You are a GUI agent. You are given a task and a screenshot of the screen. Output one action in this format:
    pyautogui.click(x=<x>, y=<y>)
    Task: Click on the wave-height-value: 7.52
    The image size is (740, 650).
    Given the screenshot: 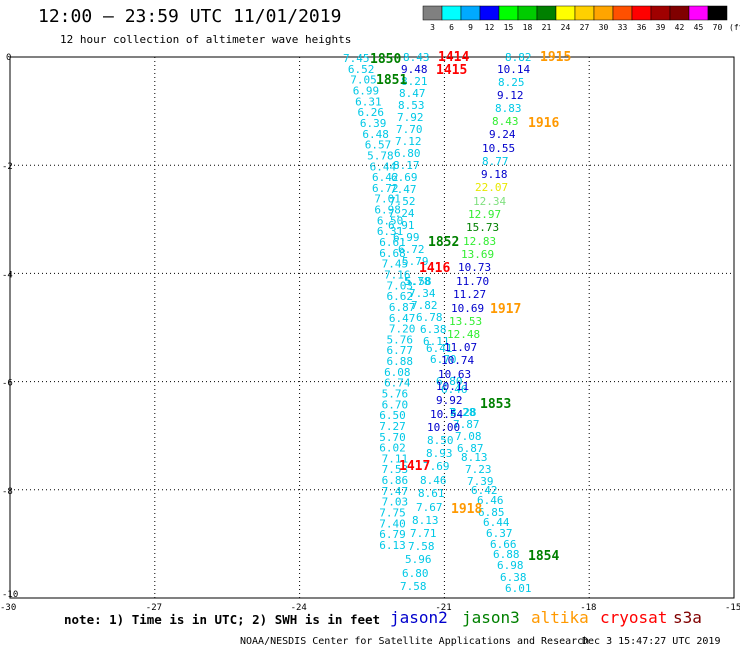 What is the action you would take?
    pyautogui.click(x=402, y=201)
    